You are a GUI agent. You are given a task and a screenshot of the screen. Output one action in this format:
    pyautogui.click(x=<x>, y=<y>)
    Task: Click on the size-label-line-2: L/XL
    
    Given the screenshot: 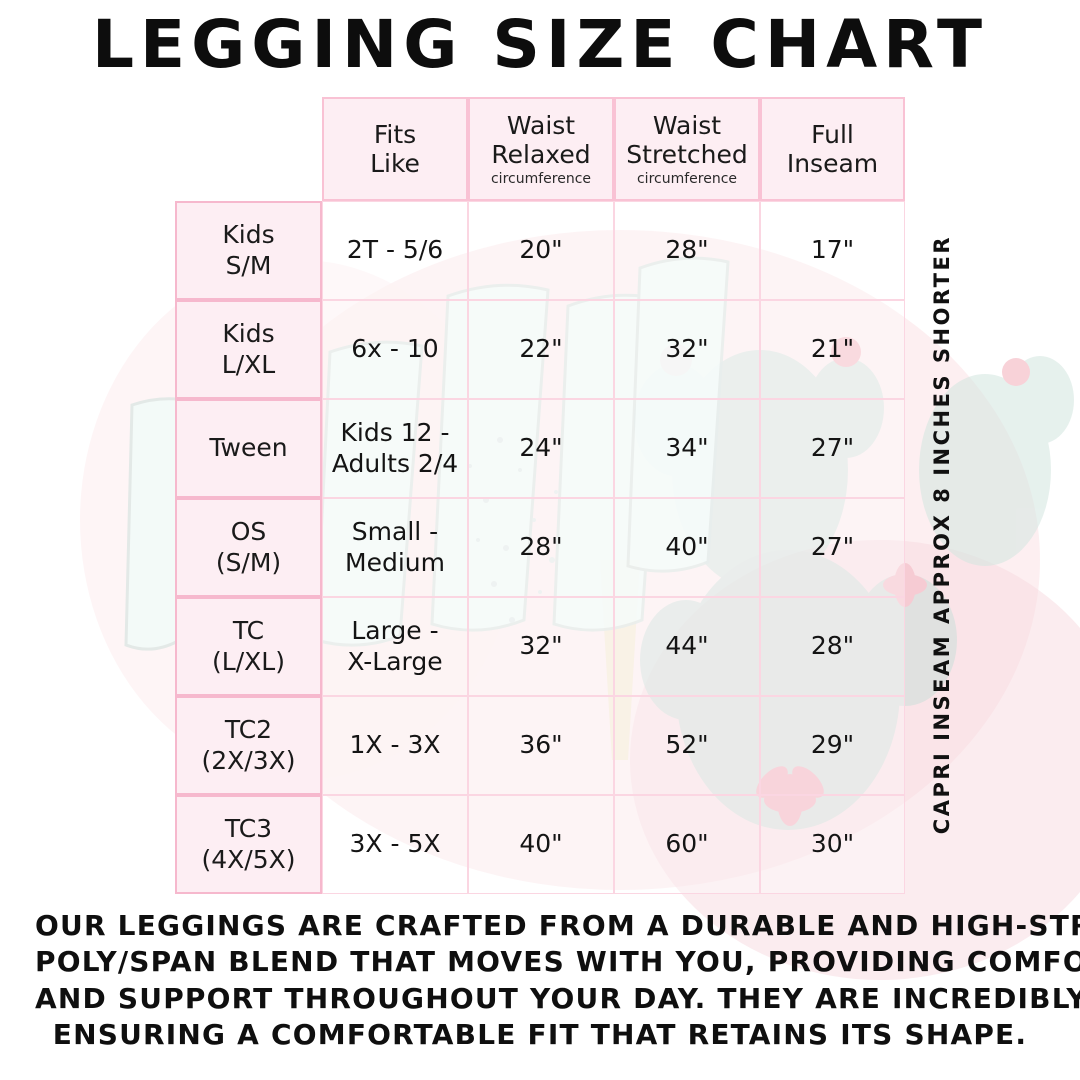 What is the action you would take?
    pyautogui.click(x=248, y=364)
    